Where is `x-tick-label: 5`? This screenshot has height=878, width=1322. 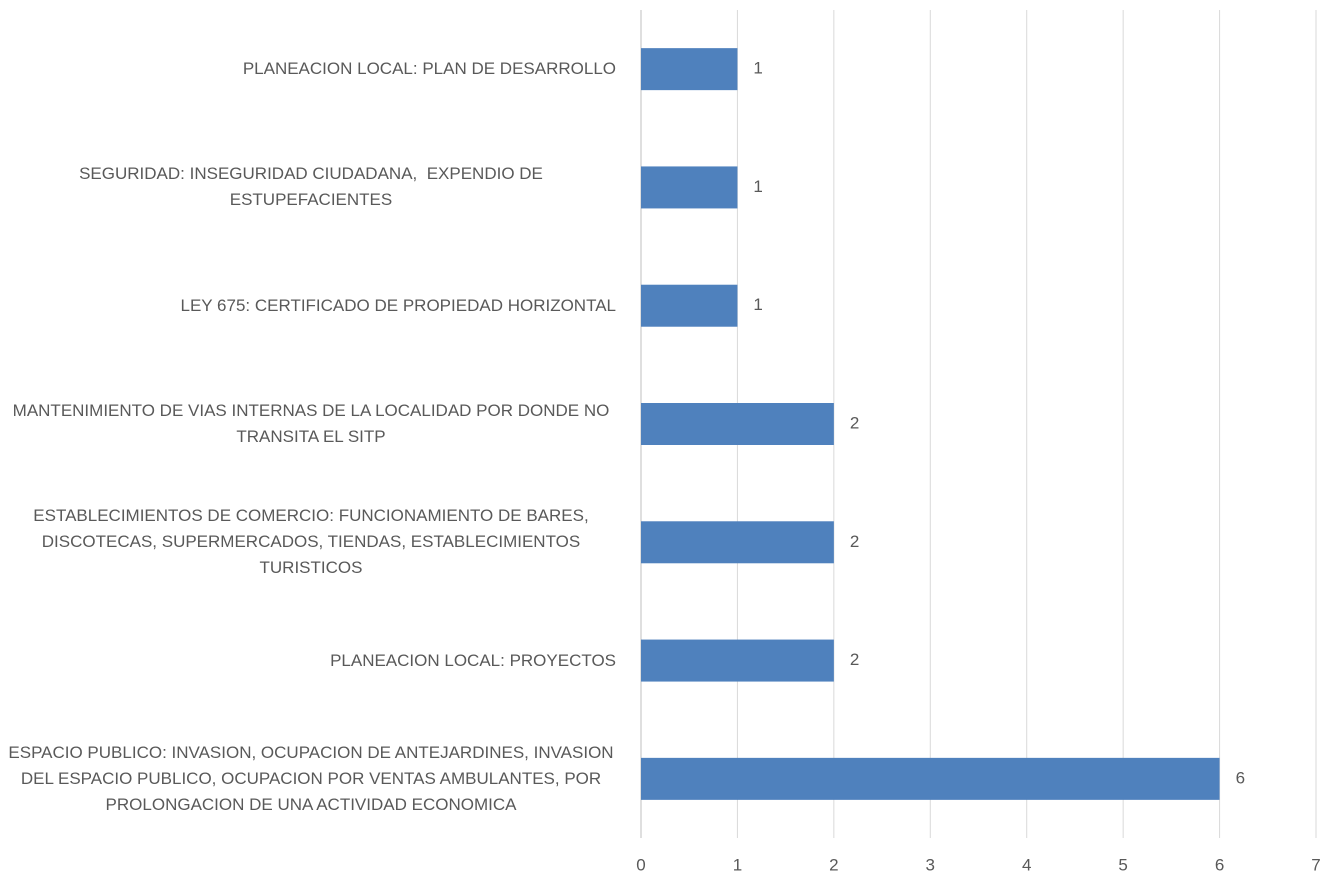
x-tick-label: 5 is located at coordinates (1122, 864).